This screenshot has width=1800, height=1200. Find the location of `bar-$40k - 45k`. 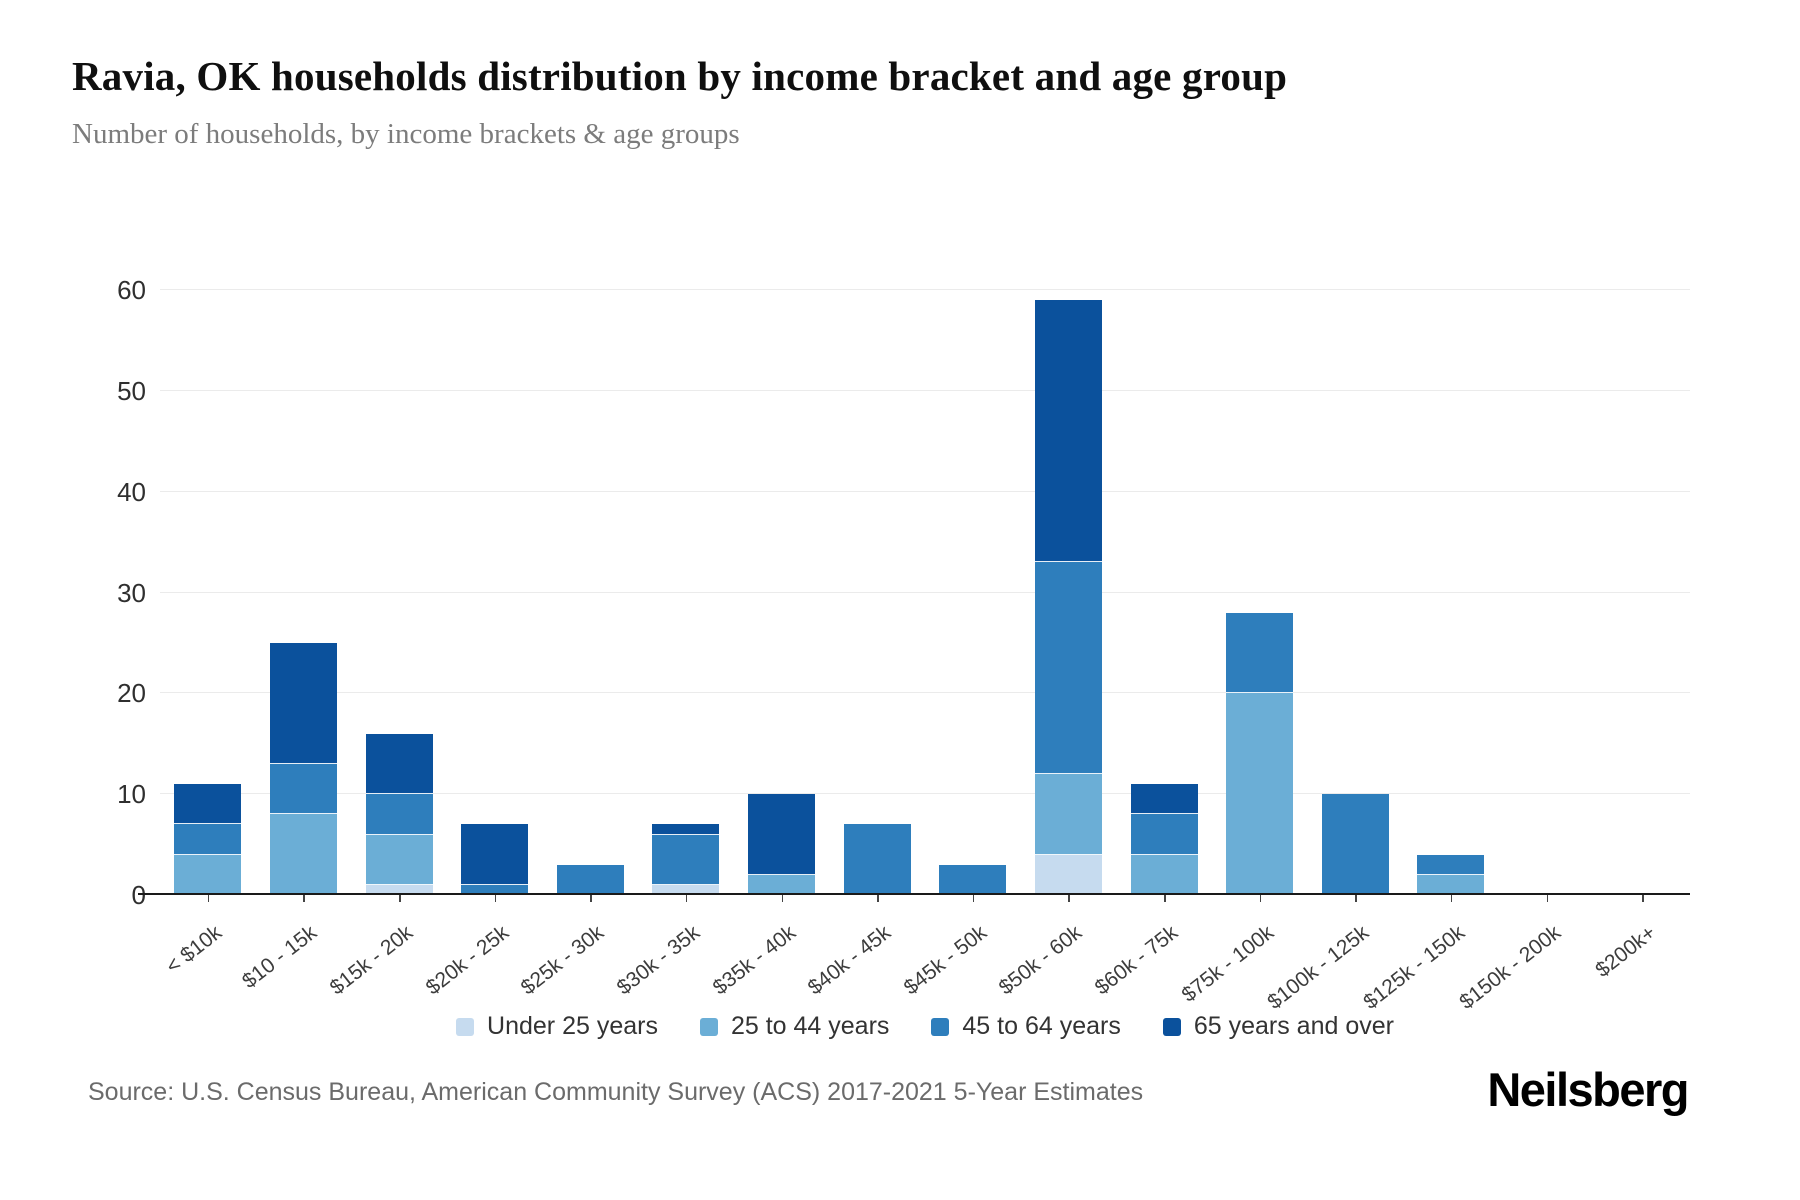

bar-$40k - 45k is located at coordinates (877, 592).